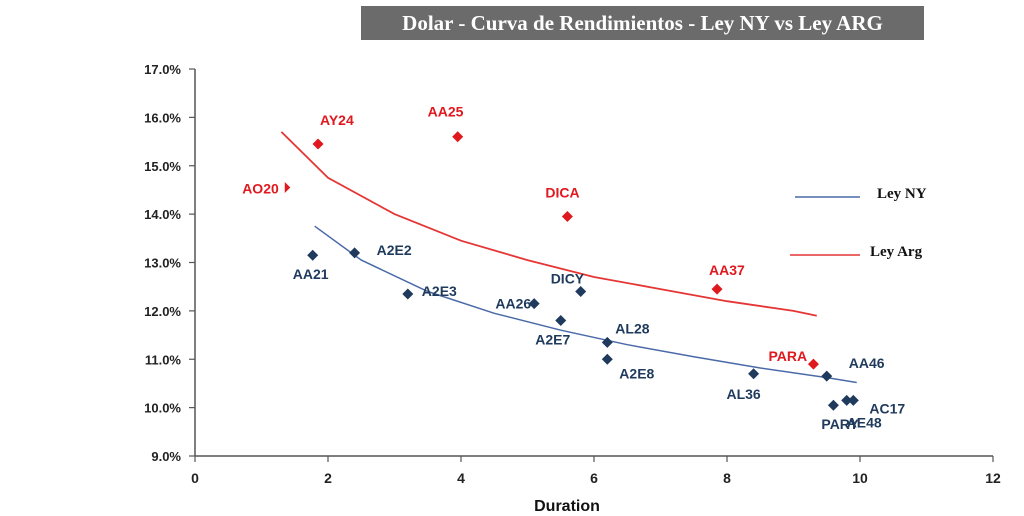 The image size is (1024, 516). I want to click on data-point-aa37, so click(717, 289).